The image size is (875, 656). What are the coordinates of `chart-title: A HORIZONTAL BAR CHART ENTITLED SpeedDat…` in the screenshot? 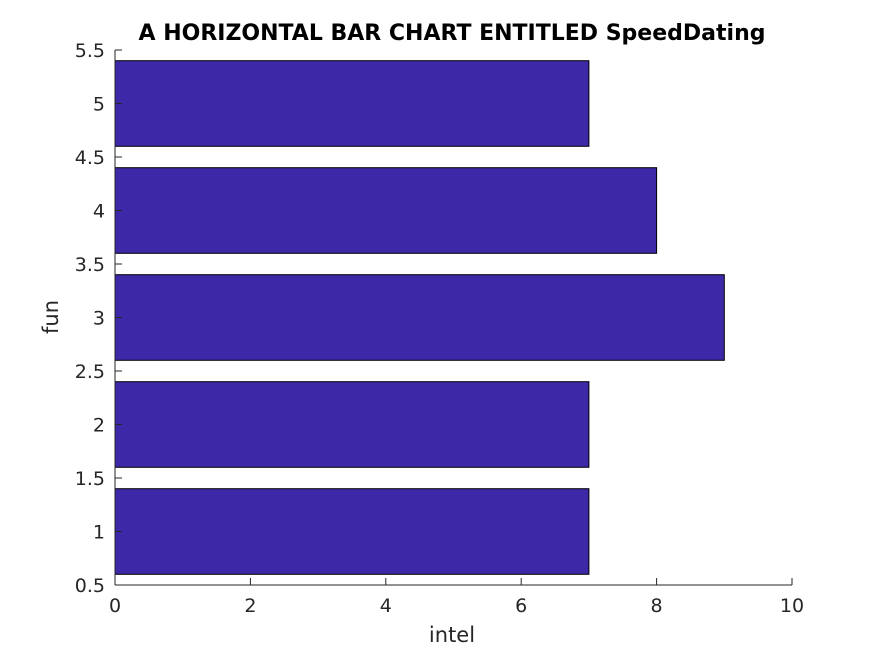 It's located at (452, 33).